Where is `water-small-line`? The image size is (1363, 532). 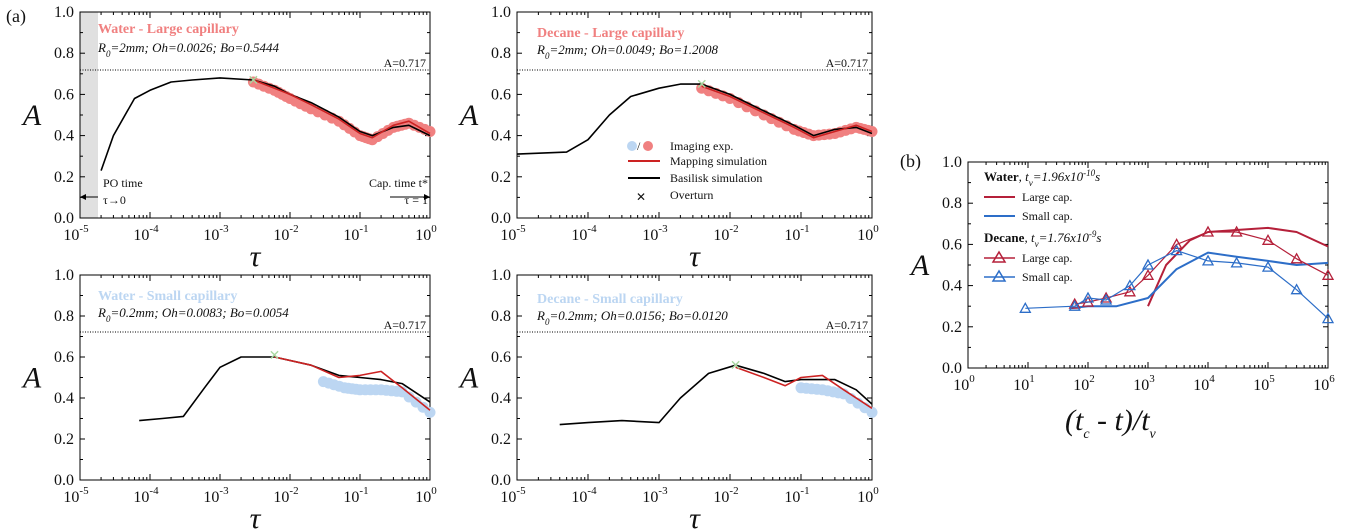
water-small-line is located at coordinates (1199, 280).